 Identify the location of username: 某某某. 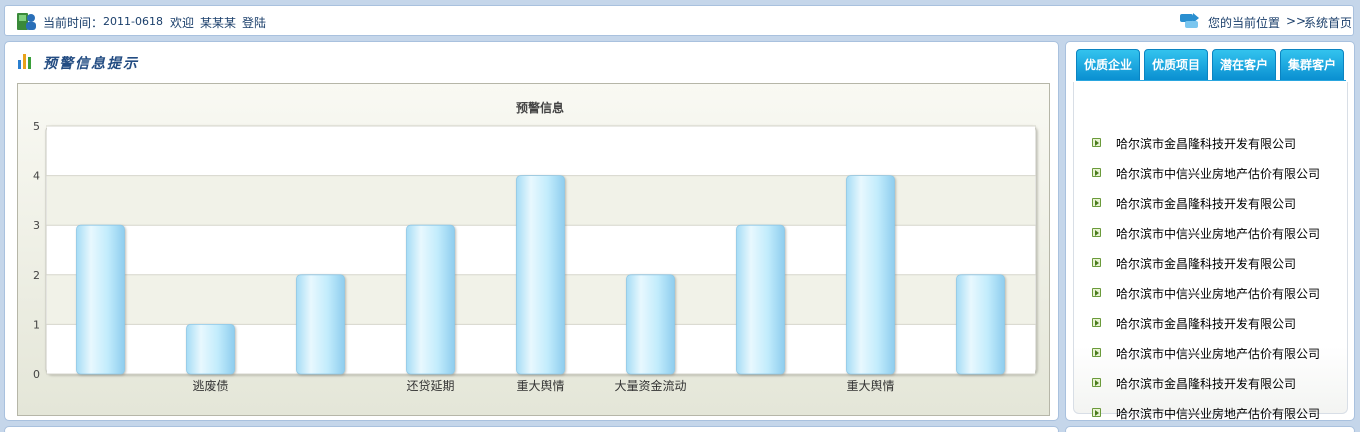
(218, 23).